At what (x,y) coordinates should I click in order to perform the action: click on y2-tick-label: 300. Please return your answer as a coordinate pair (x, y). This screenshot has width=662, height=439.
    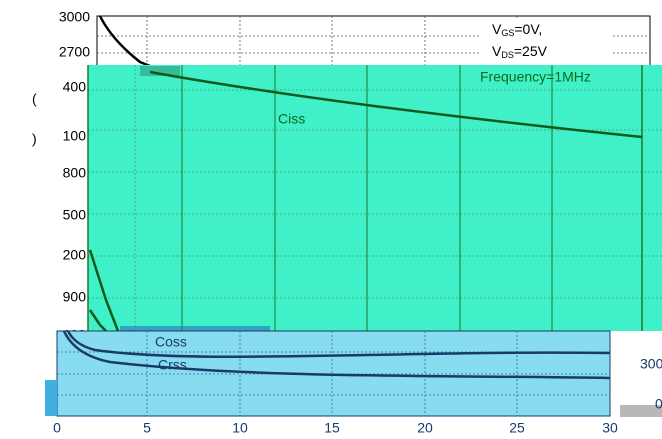
    Looking at the image, I should click on (651, 364).